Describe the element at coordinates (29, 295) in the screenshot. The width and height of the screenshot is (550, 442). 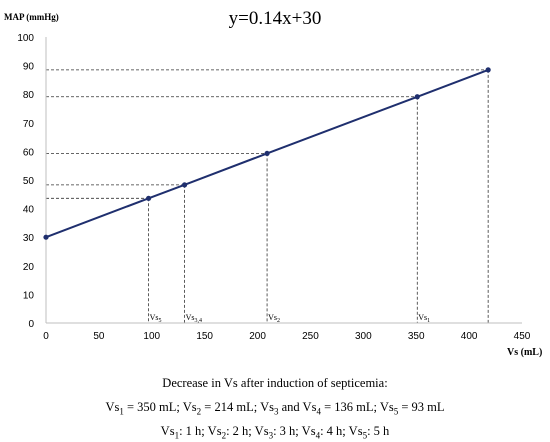
I see `y-tick-label: 10` at that location.